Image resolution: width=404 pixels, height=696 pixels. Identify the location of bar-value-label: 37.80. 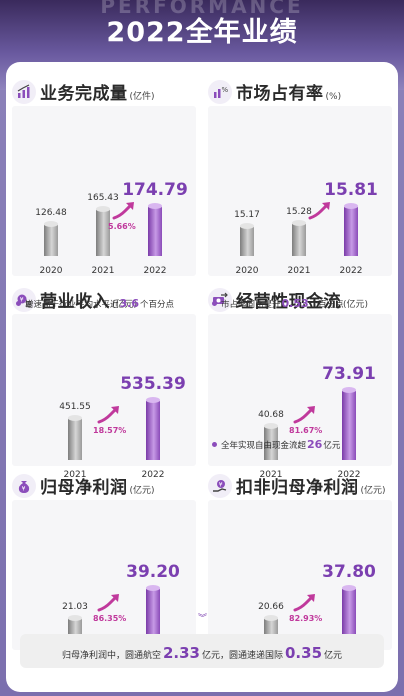
(349, 572).